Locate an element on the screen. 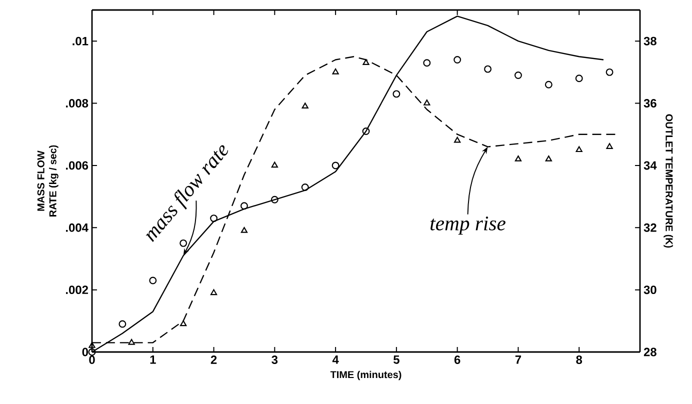  x-tick-label: 4 is located at coordinates (335, 360).